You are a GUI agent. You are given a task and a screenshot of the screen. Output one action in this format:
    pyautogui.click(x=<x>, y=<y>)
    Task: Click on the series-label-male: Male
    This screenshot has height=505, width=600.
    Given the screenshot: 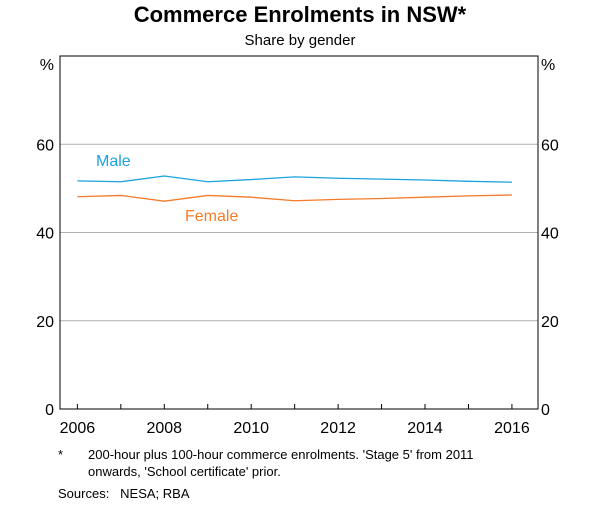 What is the action you would take?
    pyautogui.click(x=113, y=161)
    